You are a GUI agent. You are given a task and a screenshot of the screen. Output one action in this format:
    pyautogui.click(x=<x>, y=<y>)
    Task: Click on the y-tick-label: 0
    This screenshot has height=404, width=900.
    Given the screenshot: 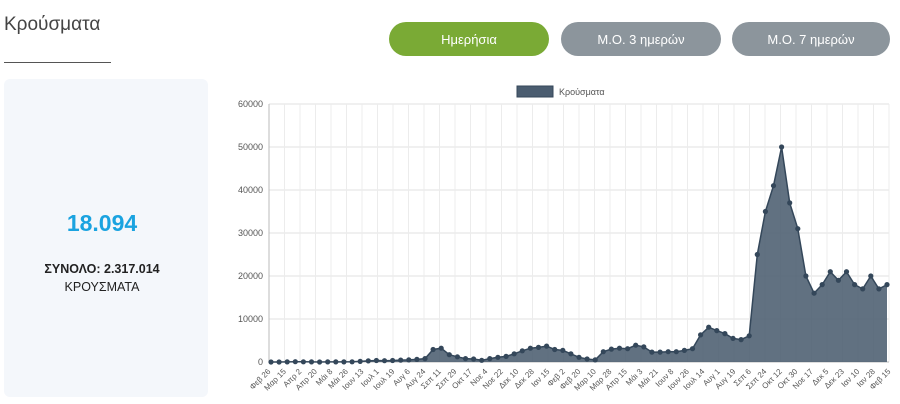 What is the action you would take?
    pyautogui.click(x=260, y=362)
    